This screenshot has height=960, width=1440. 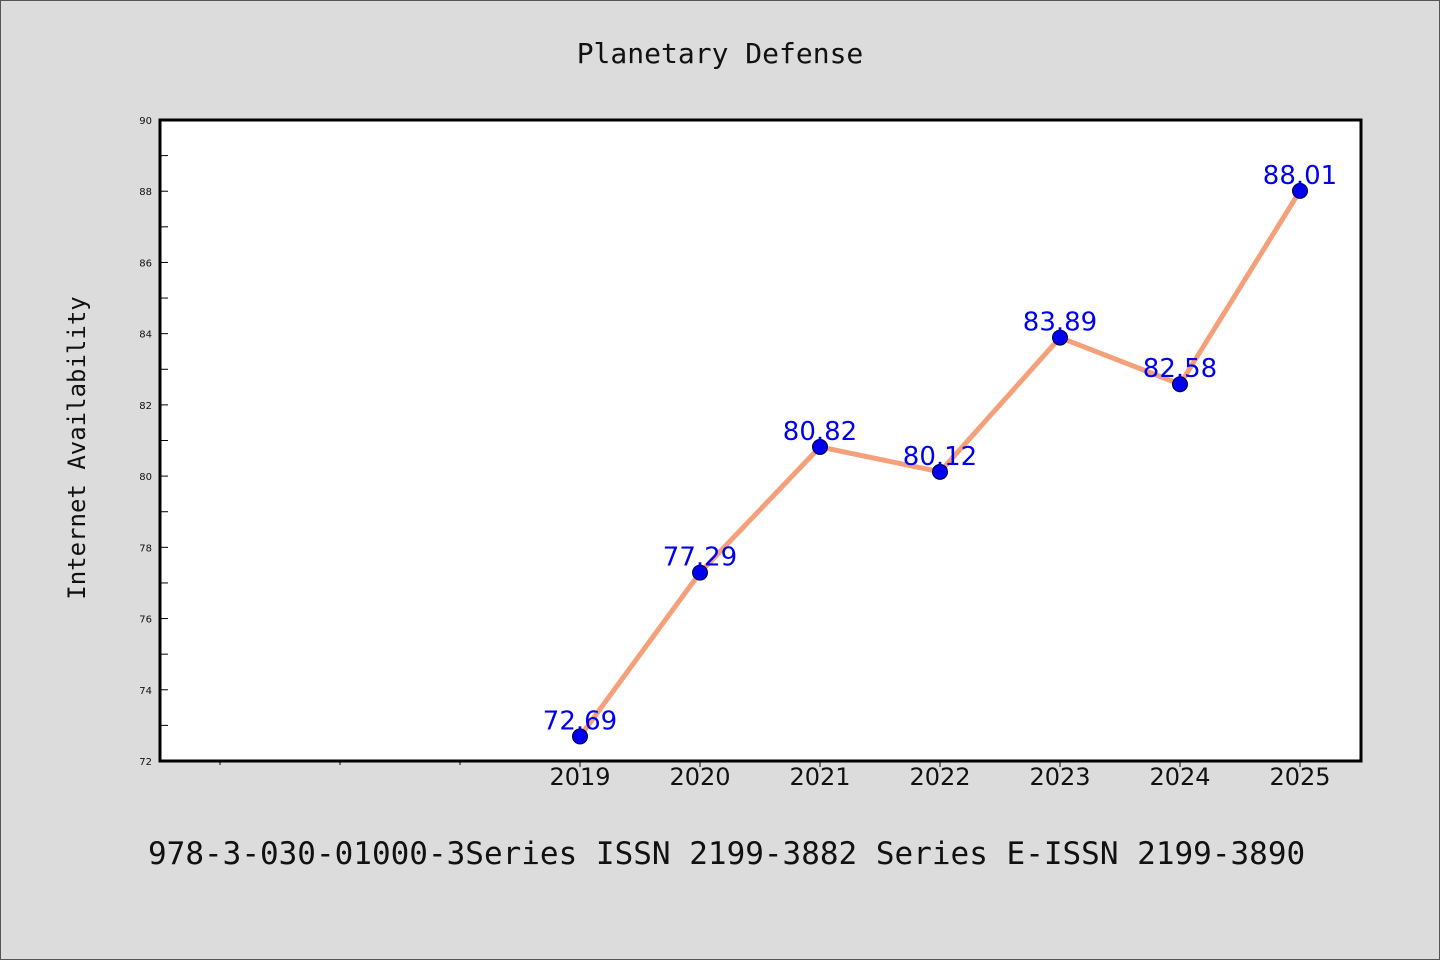 What do you see at coordinates (153, 442) in the screenshot?
I see `y-axis-ticks: 72 74 76 78 80 82 84 86 88 90` at bounding box center [153, 442].